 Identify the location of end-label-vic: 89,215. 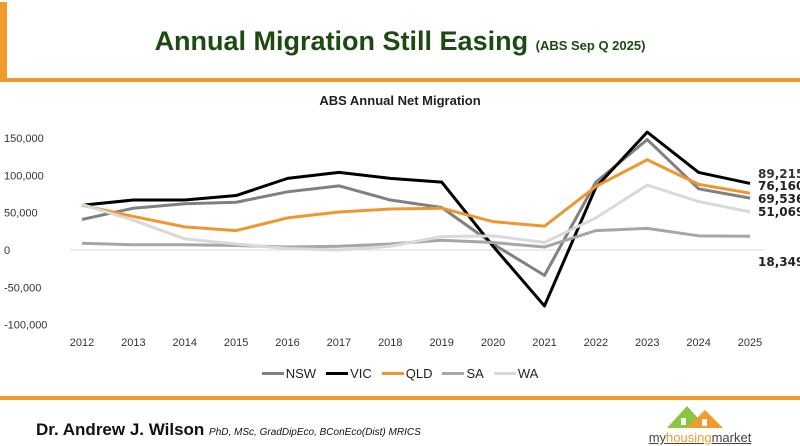
(779, 174).